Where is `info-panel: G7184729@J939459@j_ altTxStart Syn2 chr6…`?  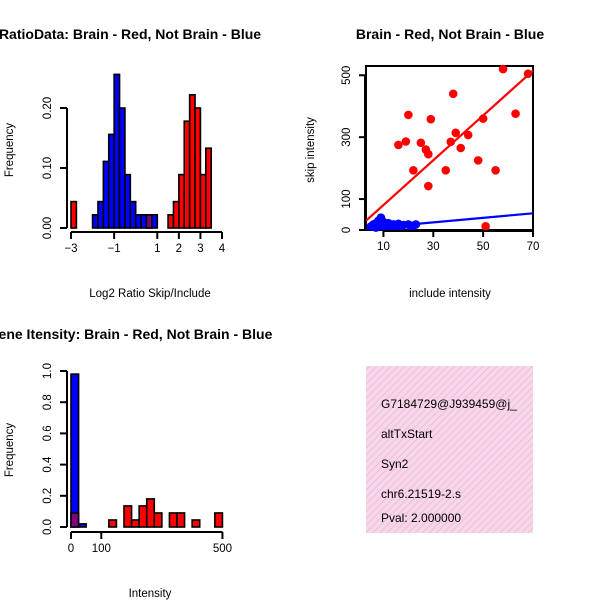 info-panel: G7184729@J939459@j_ altTxStart Syn2 chr6… is located at coordinates (449, 449).